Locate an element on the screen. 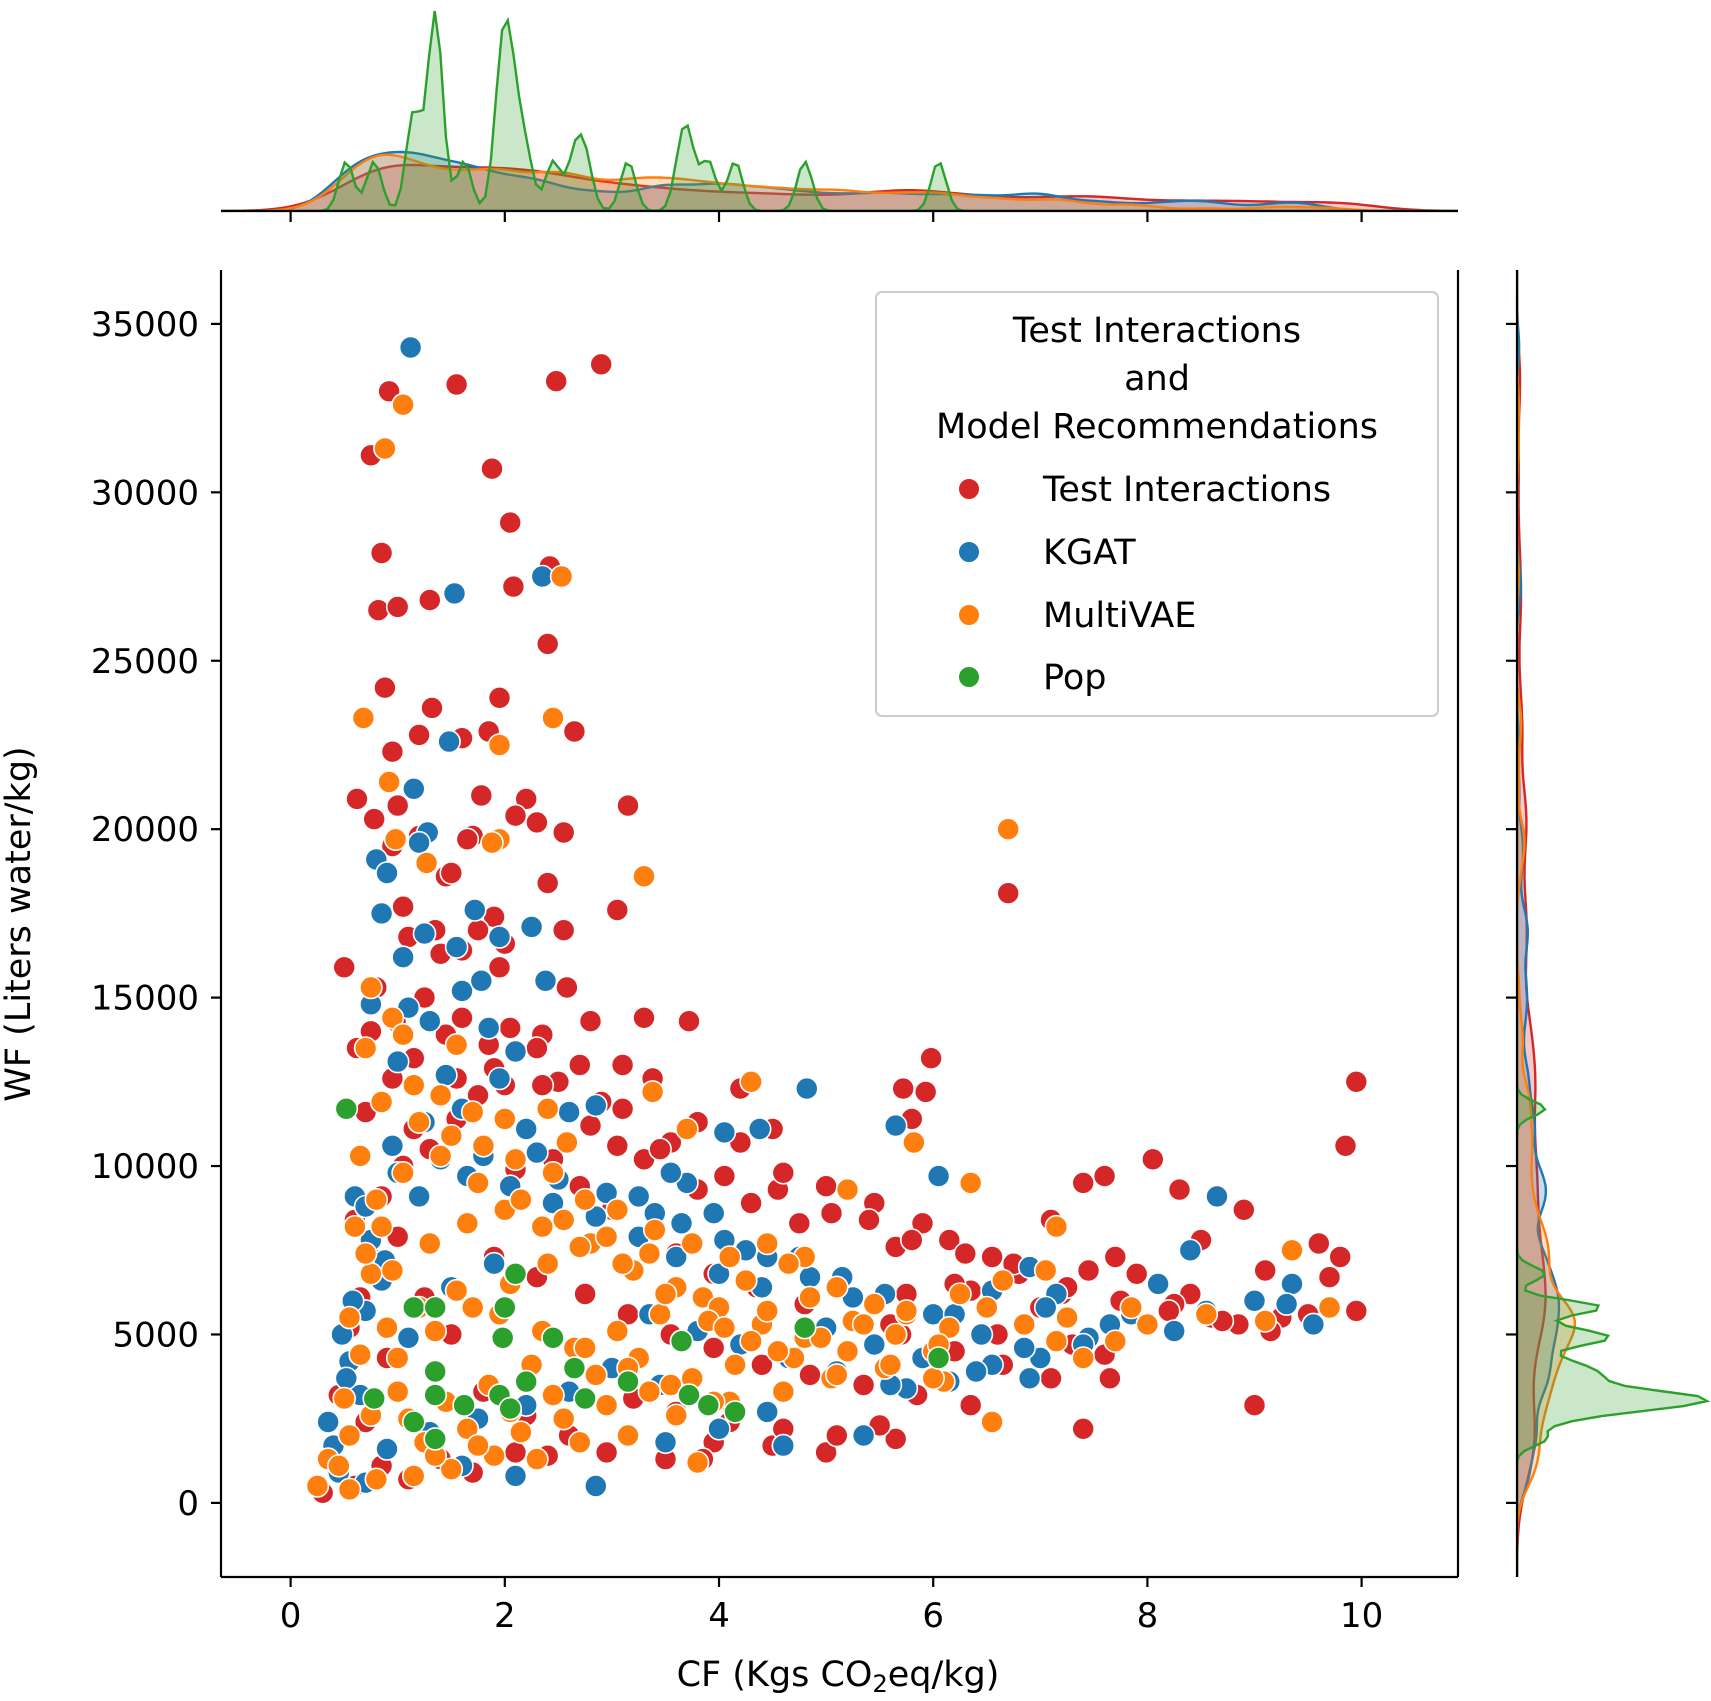  x-axis-label: CF (Kgs CO2eq/kg) is located at coordinates (838, 1676).